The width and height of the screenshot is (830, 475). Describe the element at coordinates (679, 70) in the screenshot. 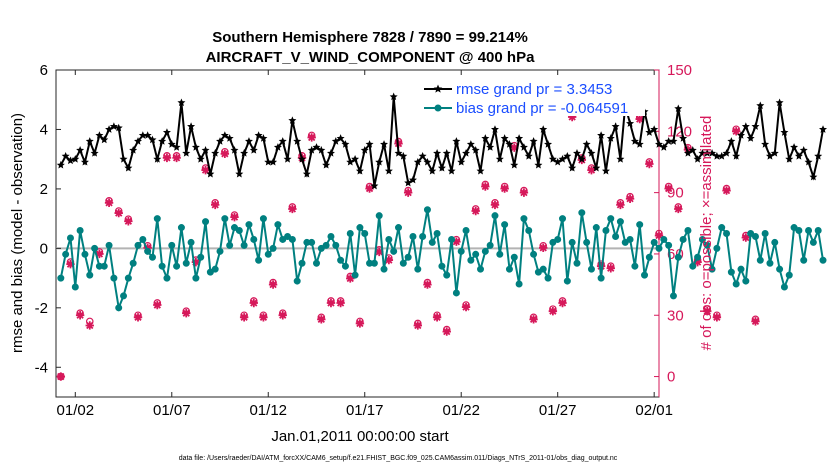

I see `y2-tick-label: 150` at that location.